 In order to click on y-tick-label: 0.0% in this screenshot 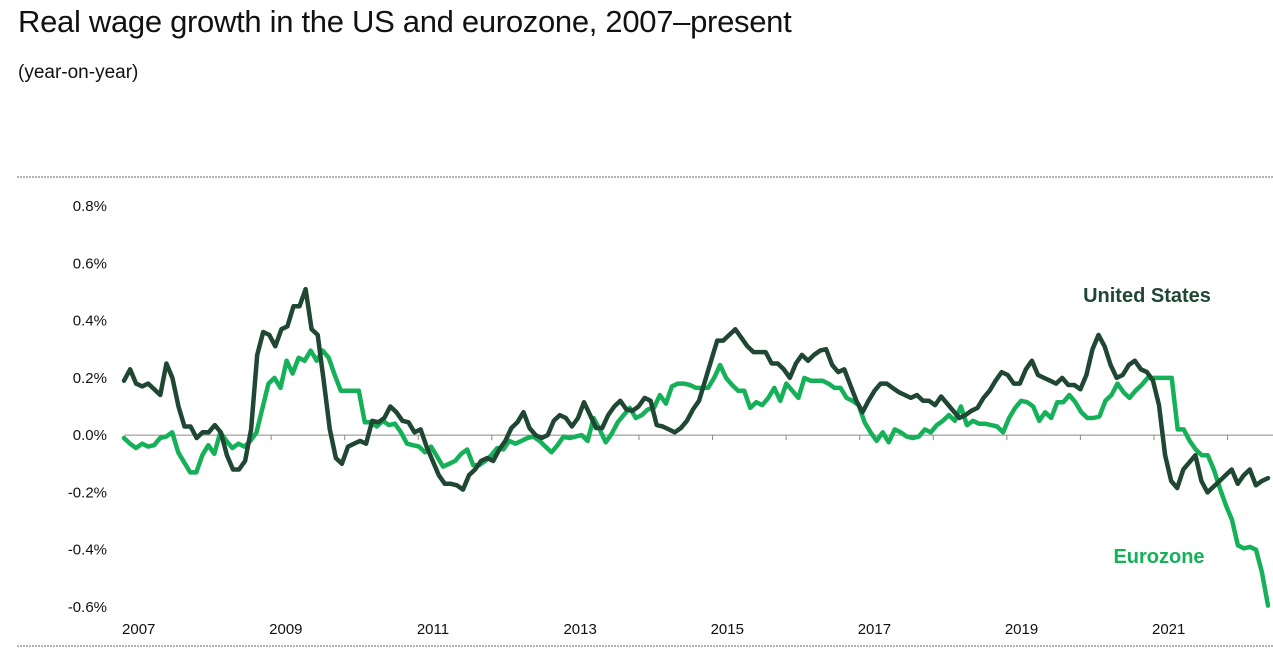, I will do `click(90, 435)`.